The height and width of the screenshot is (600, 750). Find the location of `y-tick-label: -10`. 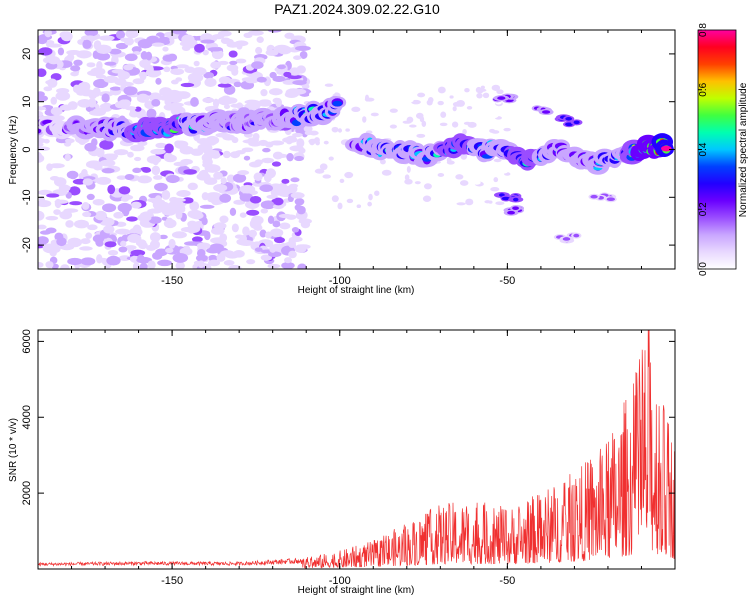

y-tick-label: -10 is located at coordinates (27, 197).